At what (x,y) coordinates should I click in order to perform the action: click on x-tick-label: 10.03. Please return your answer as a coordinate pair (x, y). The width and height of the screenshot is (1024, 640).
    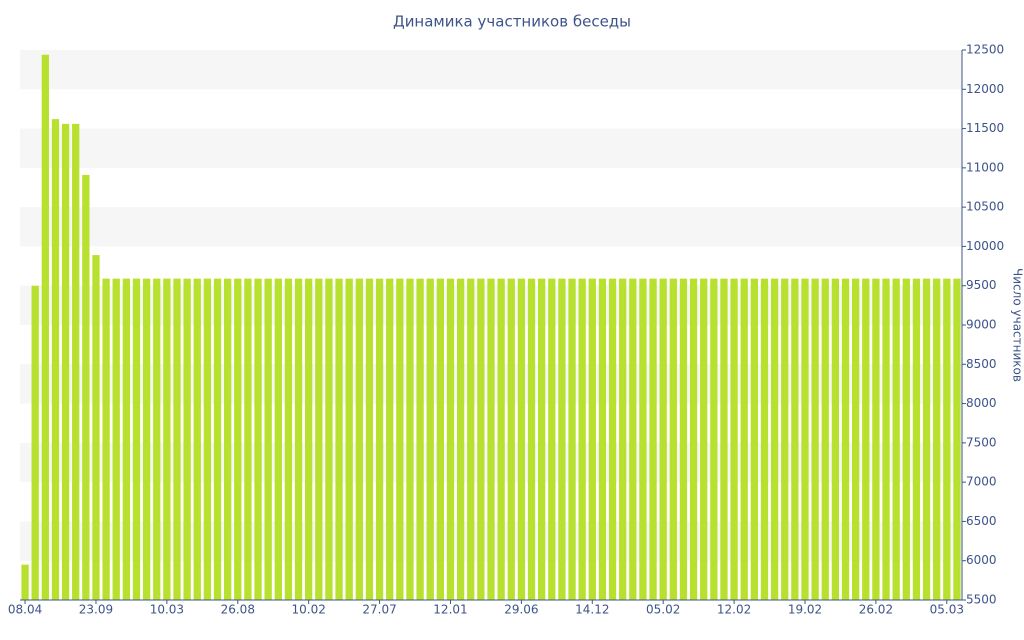
    Looking at the image, I should click on (167, 610).